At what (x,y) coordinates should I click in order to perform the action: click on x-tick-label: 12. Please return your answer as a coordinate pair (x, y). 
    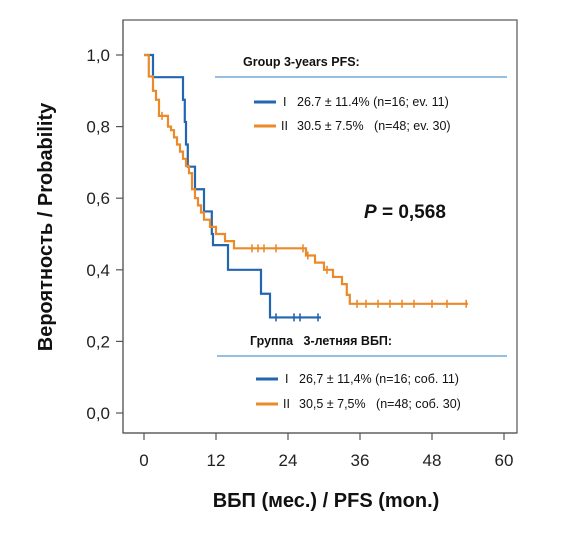
    Looking at the image, I should click on (216, 460).